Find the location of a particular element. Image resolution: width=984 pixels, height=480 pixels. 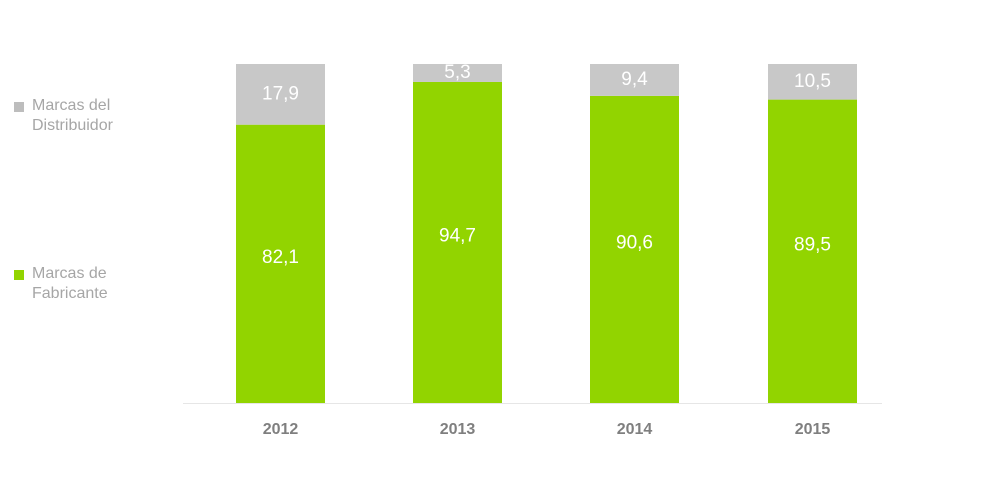

x-tick-label-2013: 2013 is located at coordinates (458, 429).